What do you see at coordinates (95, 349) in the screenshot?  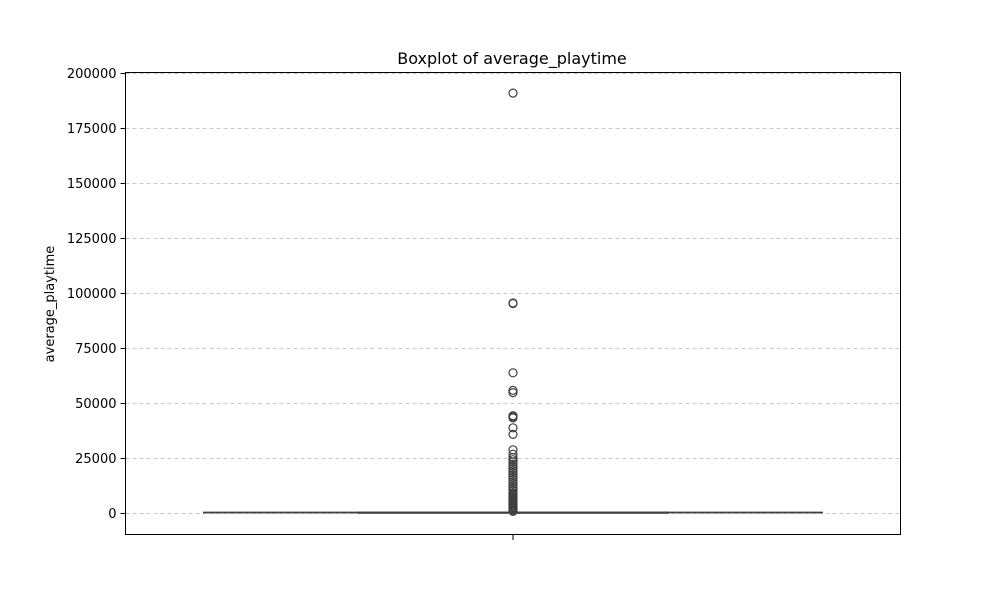 I see `y-tick-label: 75000` at bounding box center [95, 349].